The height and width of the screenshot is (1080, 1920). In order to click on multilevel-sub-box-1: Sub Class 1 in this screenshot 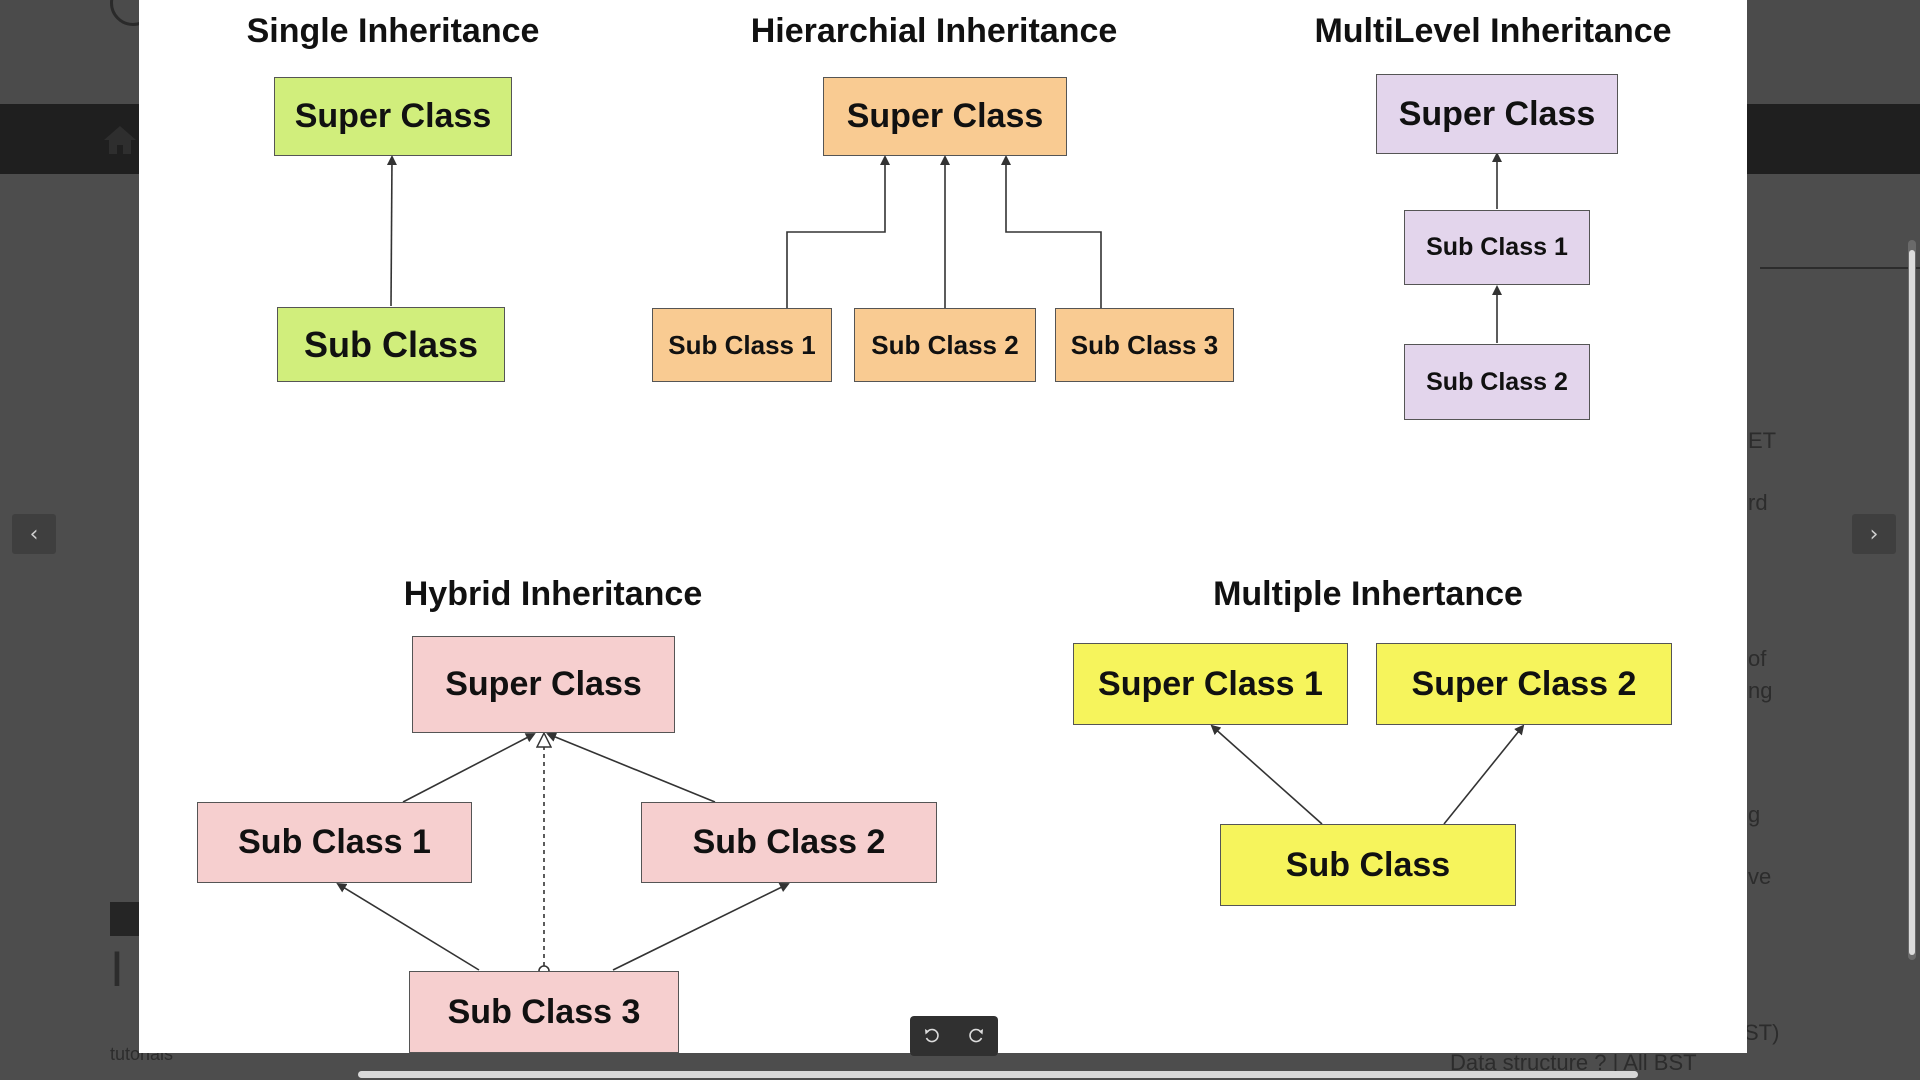, I will do `click(1497, 247)`.